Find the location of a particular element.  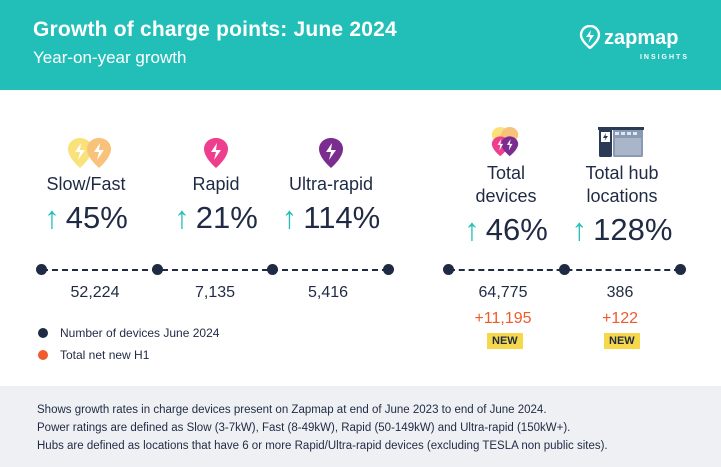

device-count-rapid: 7,135 is located at coordinates (215, 292).